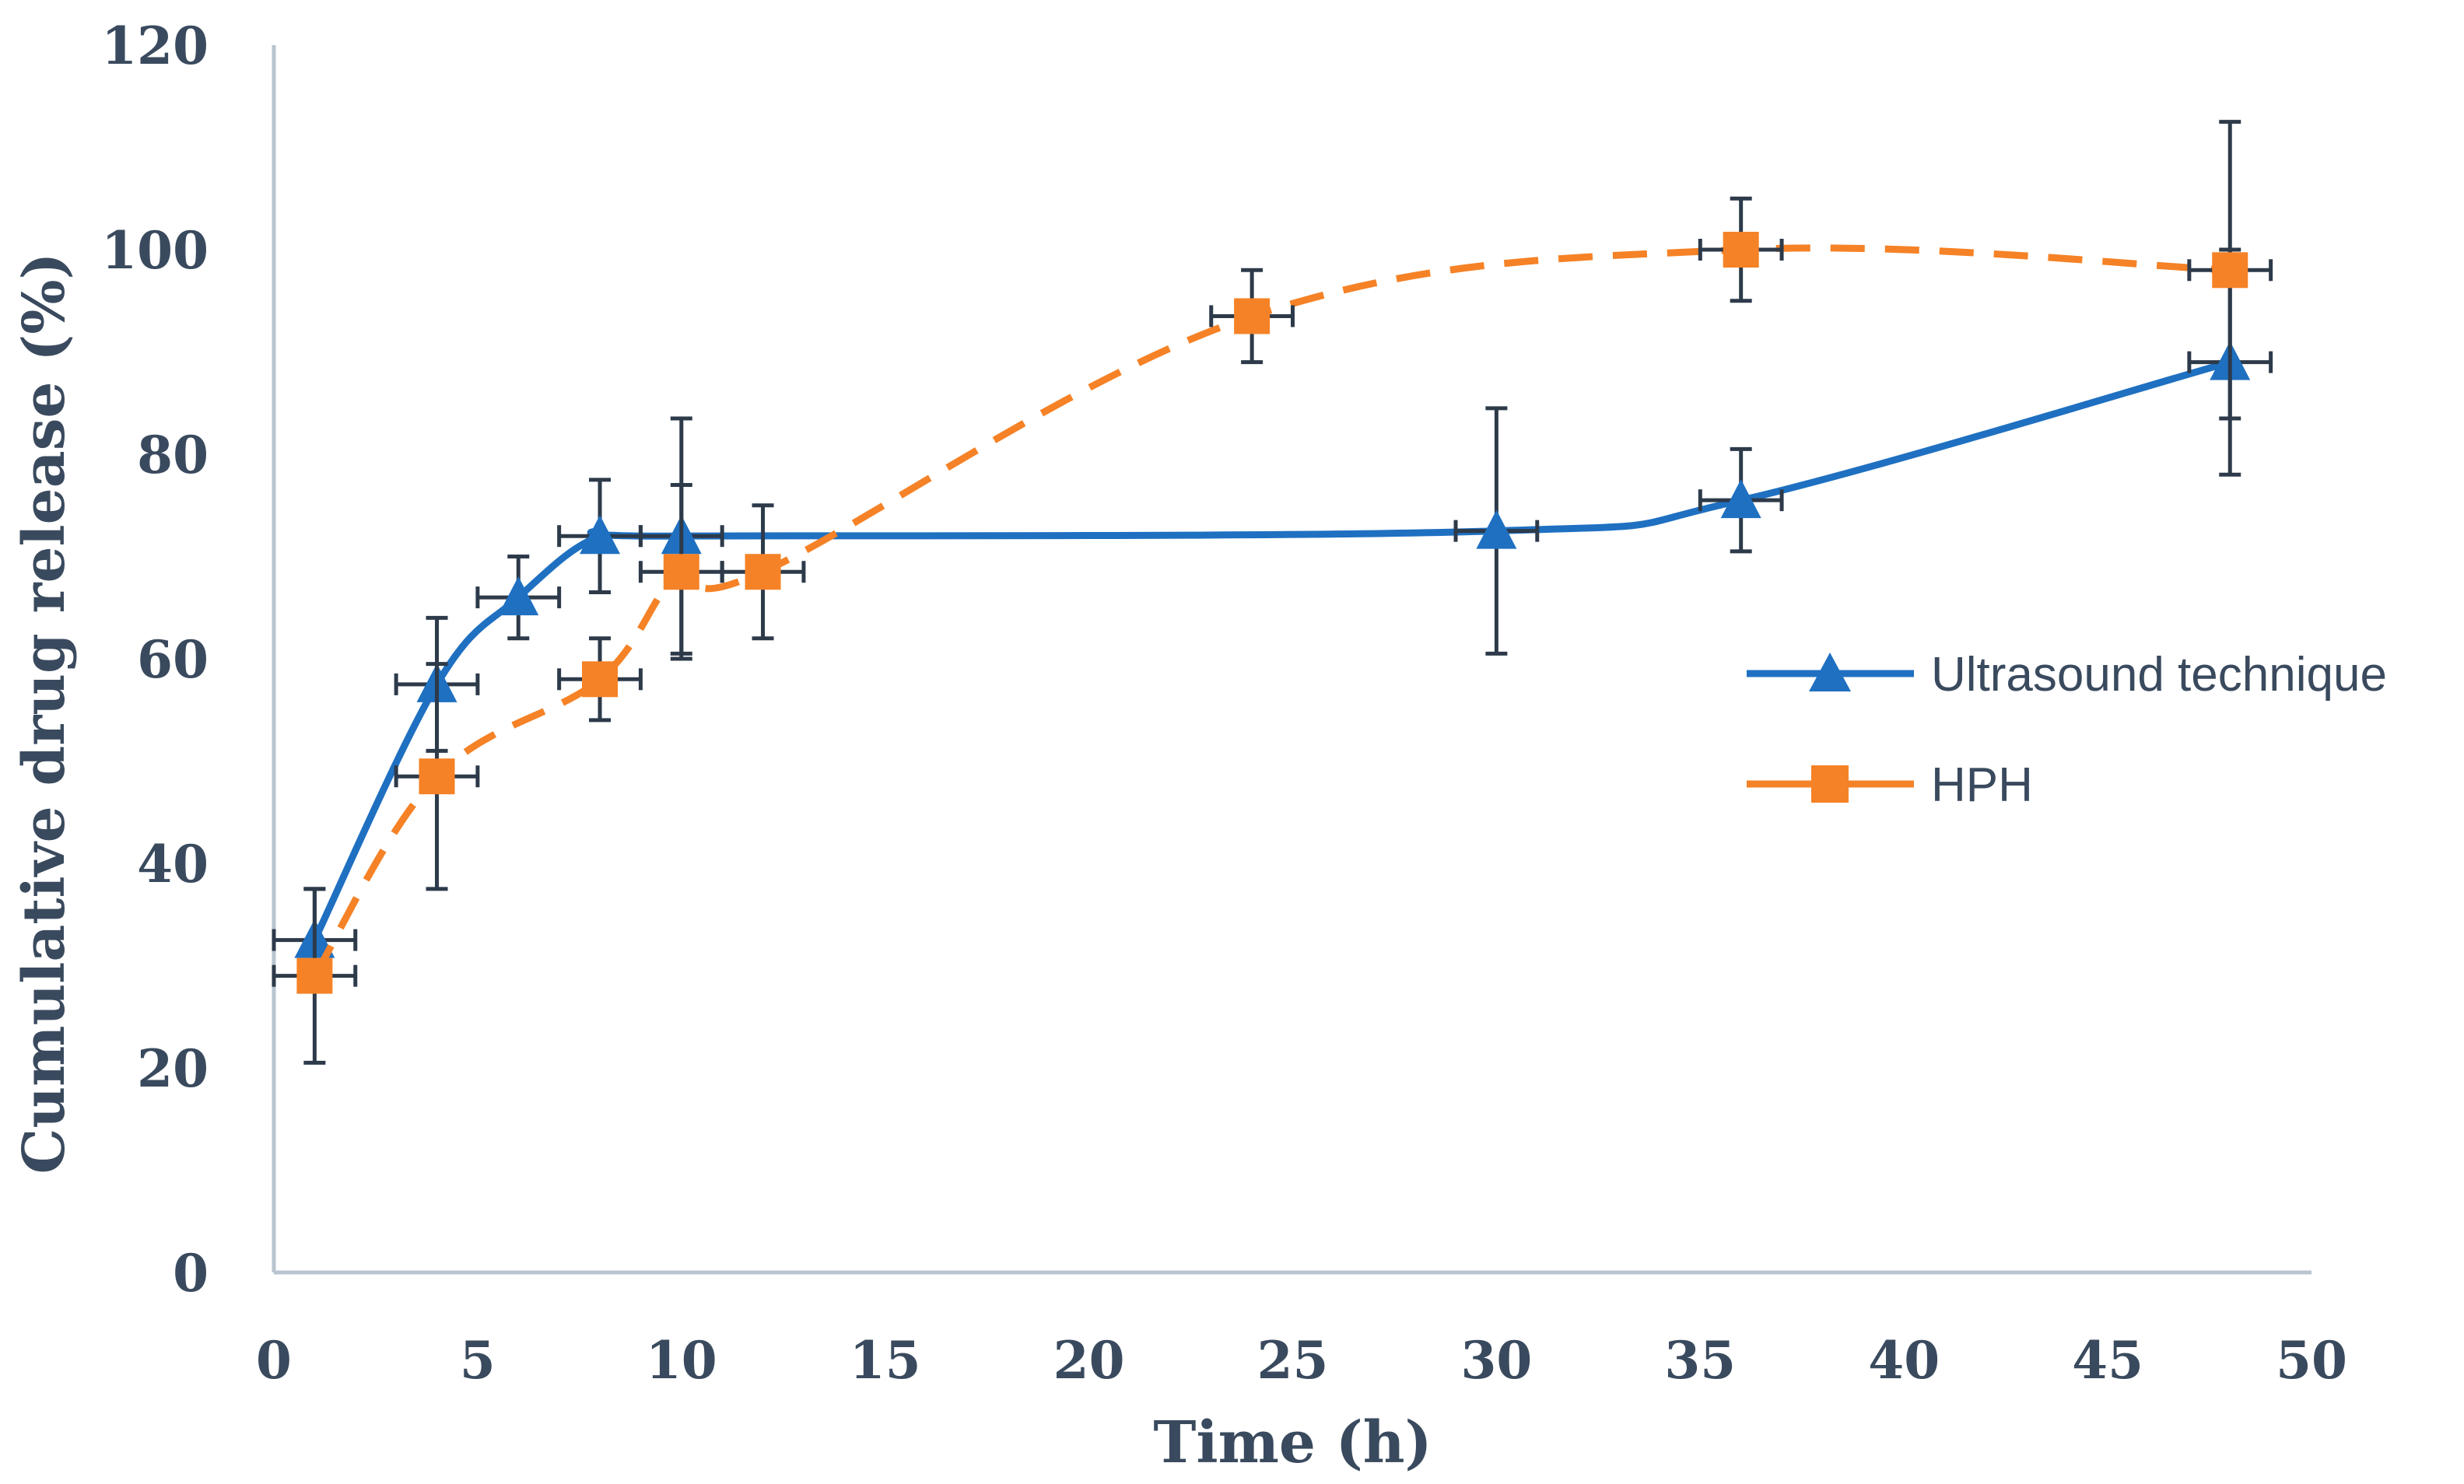 The image size is (2464, 1484). What do you see at coordinates (2311, 1360) in the screenshot?
I see `x-tick-label: 50` at bounding box center [2311, 1360].